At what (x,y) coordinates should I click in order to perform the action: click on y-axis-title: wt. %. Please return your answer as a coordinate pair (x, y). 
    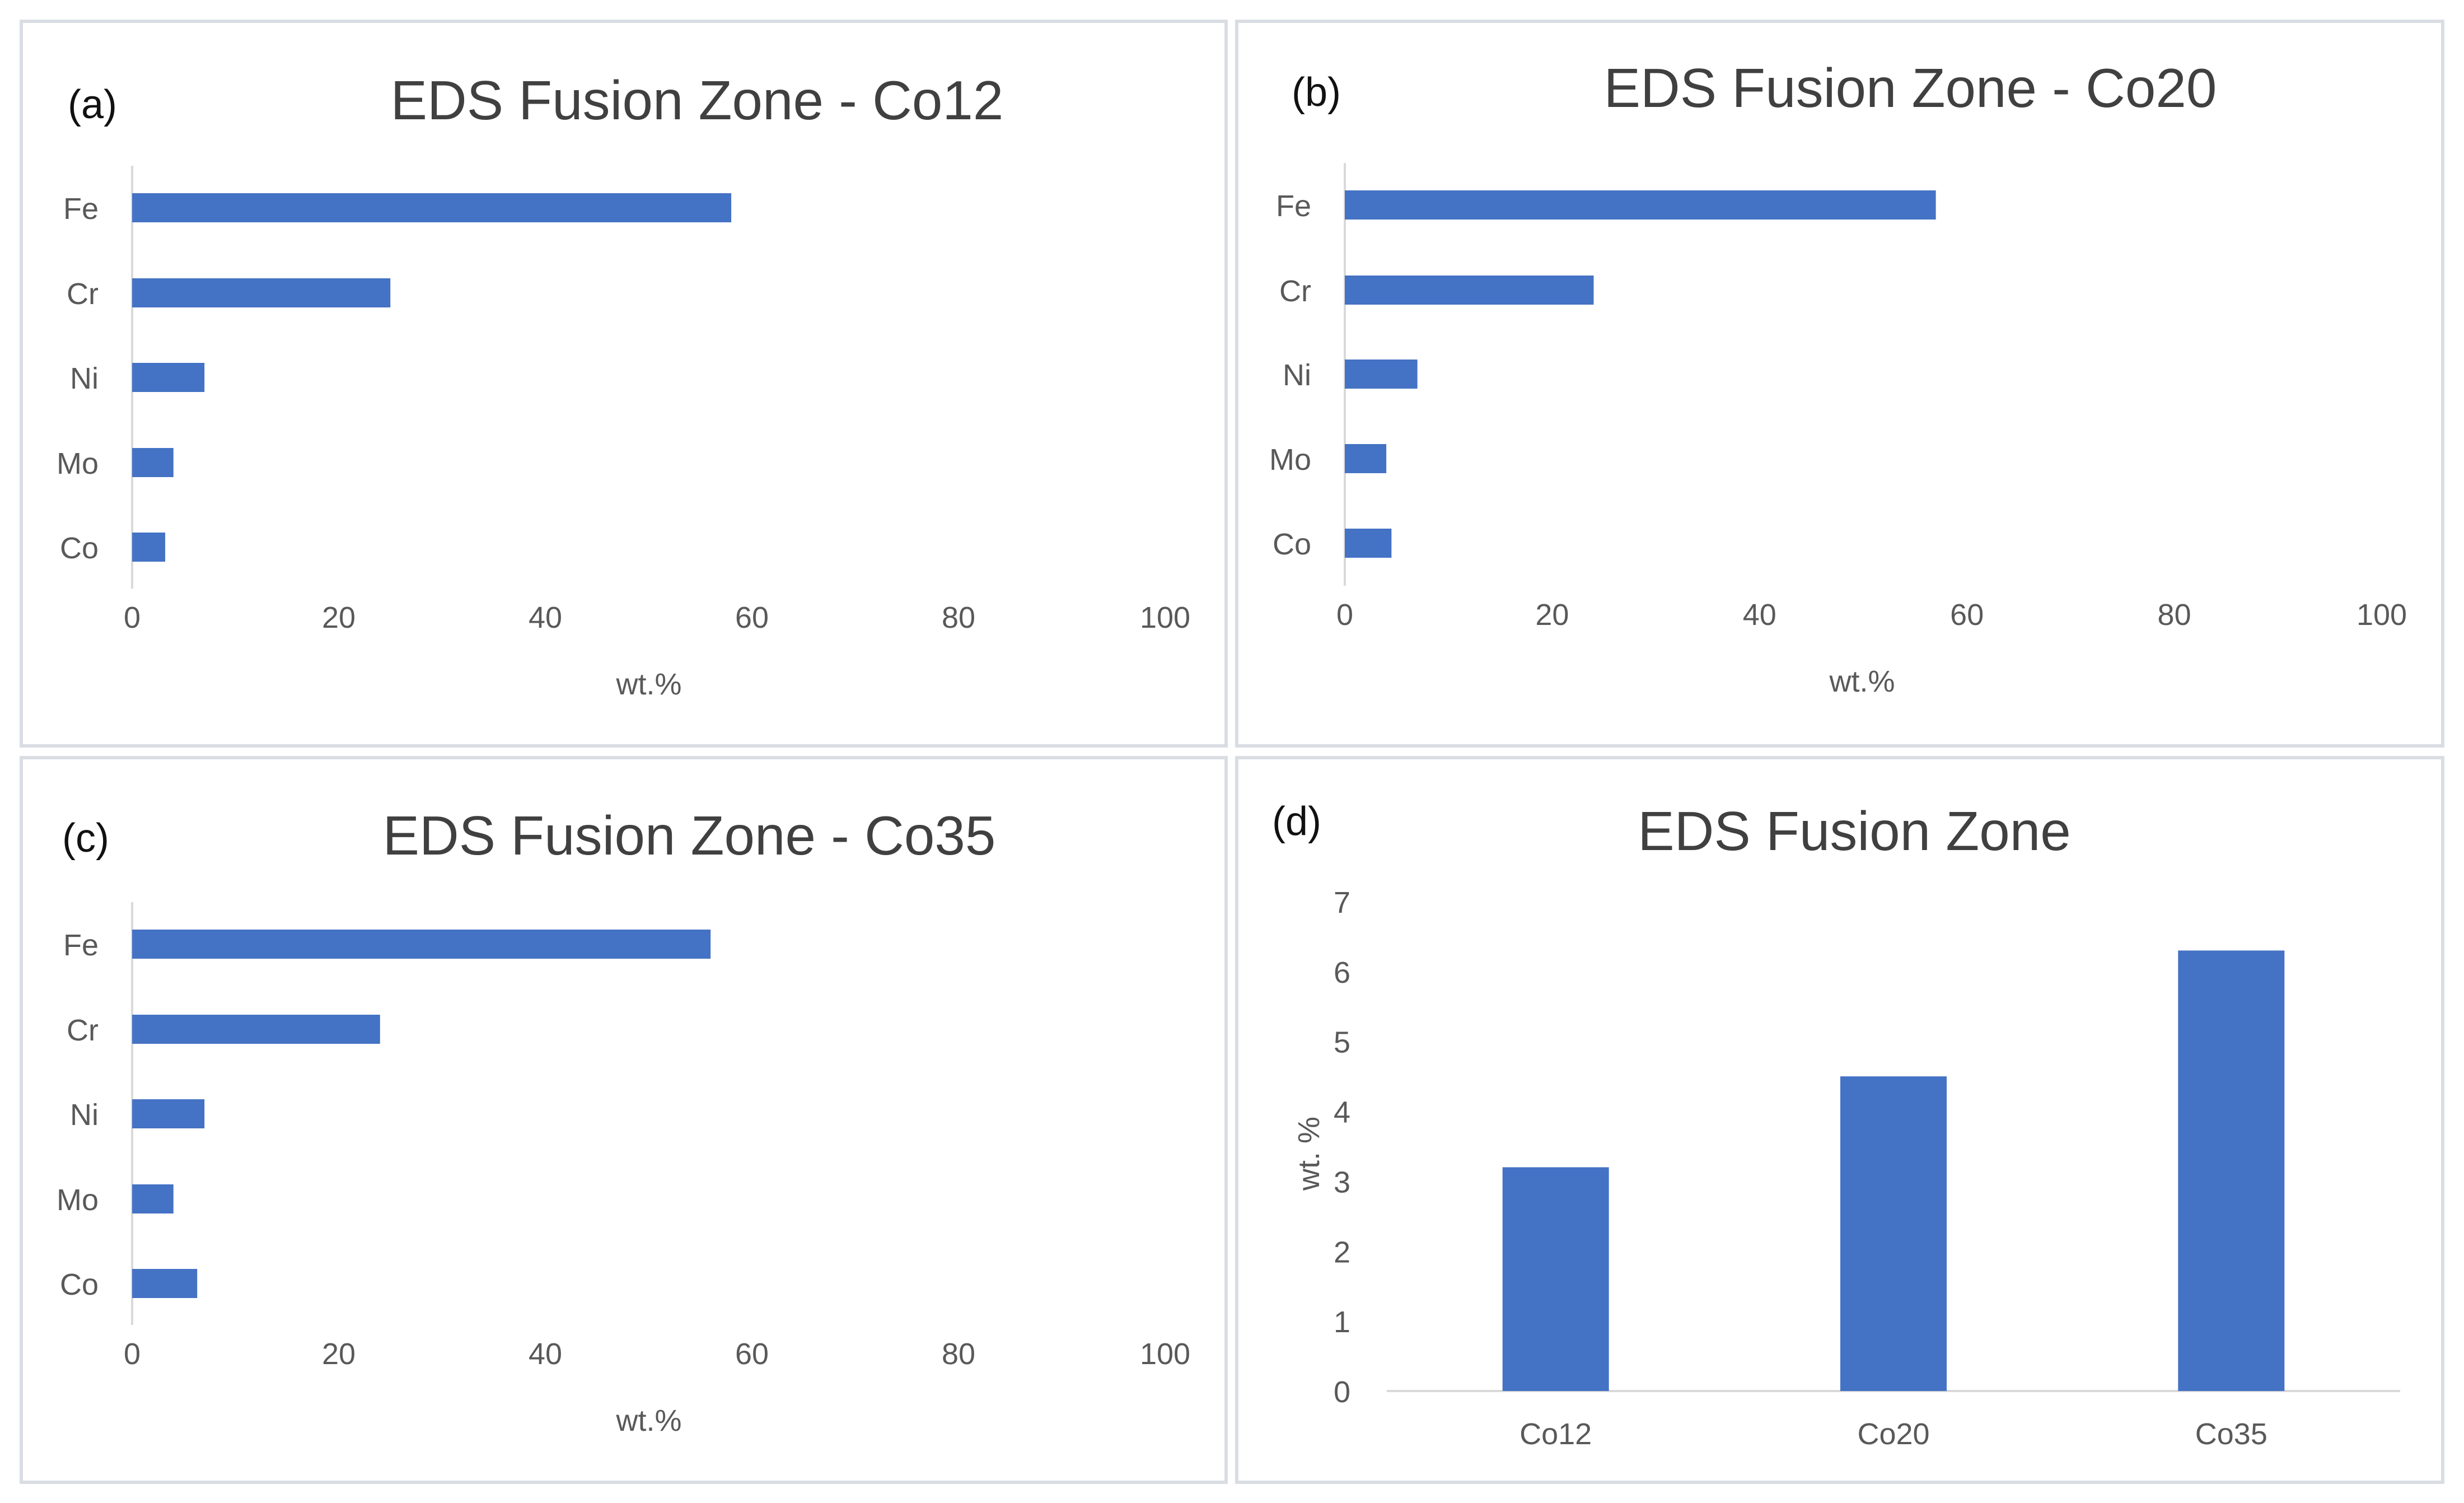
    Looking at the image, I should click on (1309, 1153).